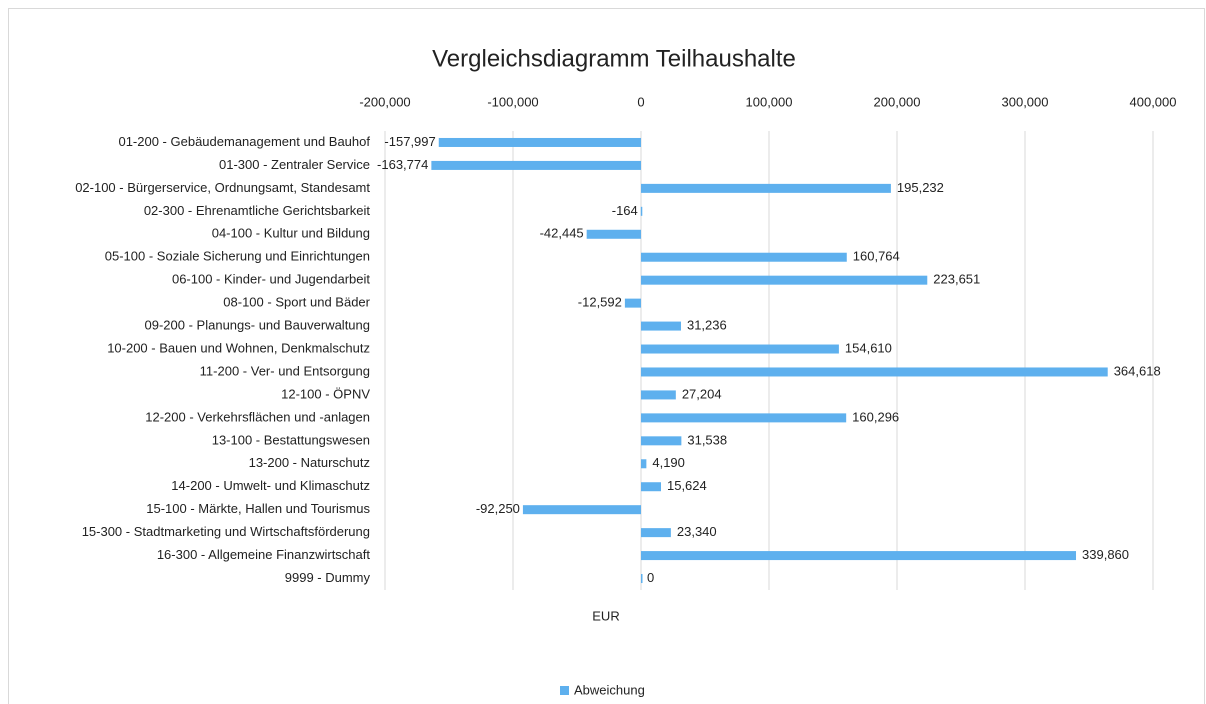 Image resolution: width=1206 pixels, height=704 pixels. What do you see at coordinates (868, 347) in the screenshot?
I see `data-label: 154,610` at bounding box center [868, 347].